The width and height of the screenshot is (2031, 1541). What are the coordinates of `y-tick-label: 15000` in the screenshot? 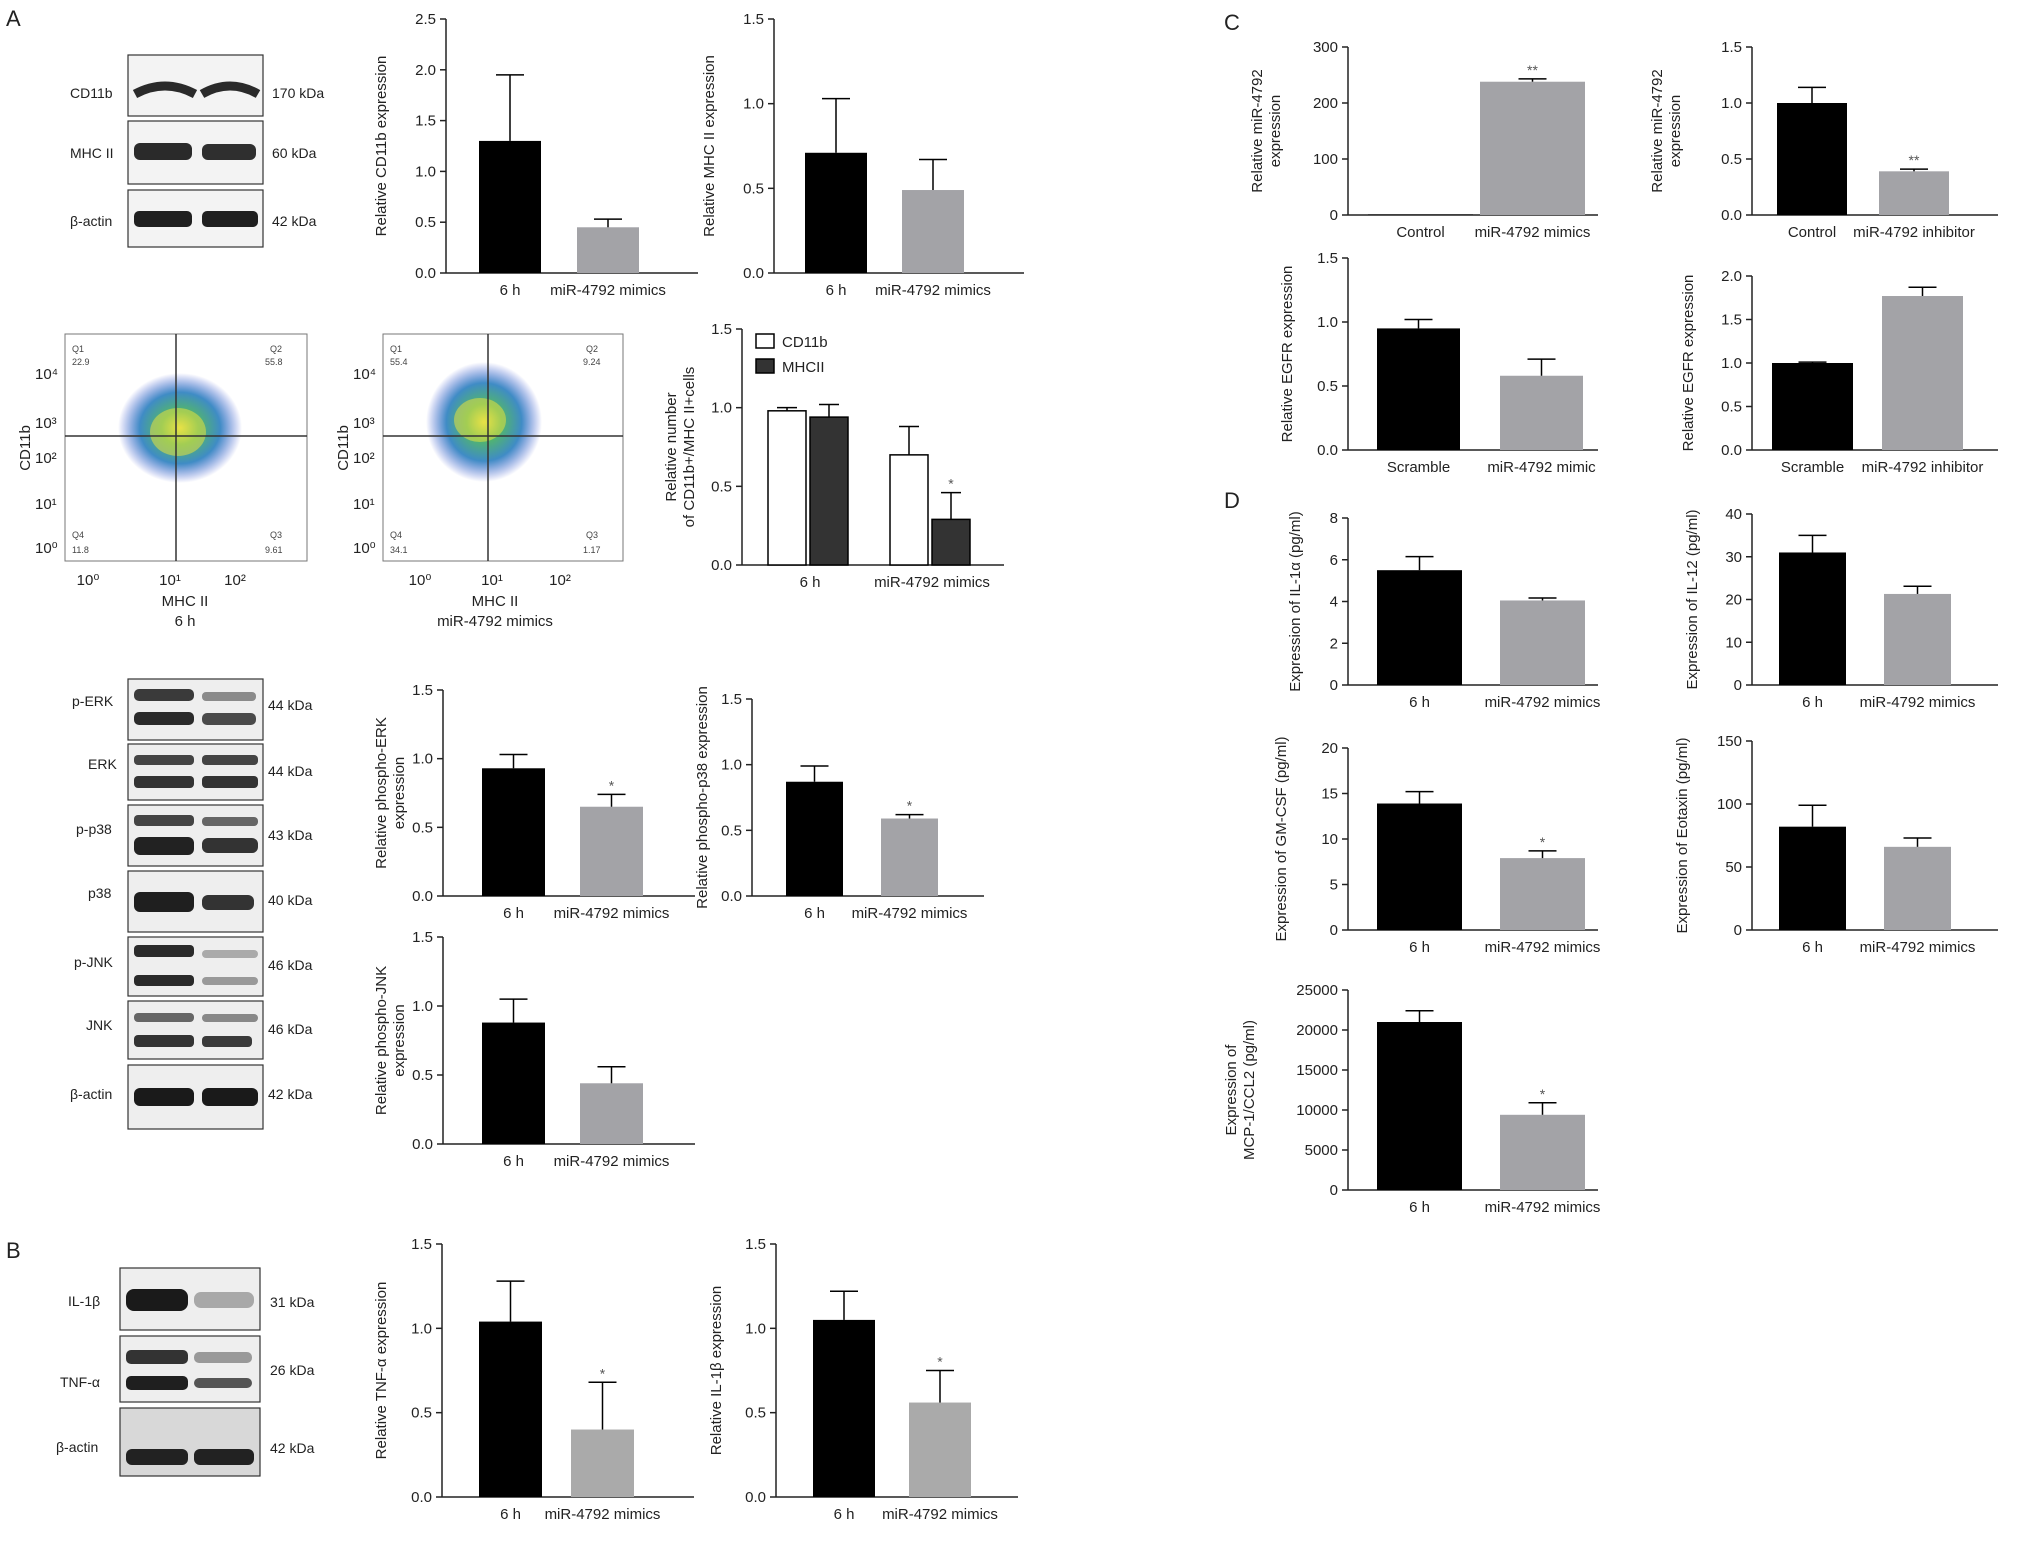 It's located at (1317, 1070).